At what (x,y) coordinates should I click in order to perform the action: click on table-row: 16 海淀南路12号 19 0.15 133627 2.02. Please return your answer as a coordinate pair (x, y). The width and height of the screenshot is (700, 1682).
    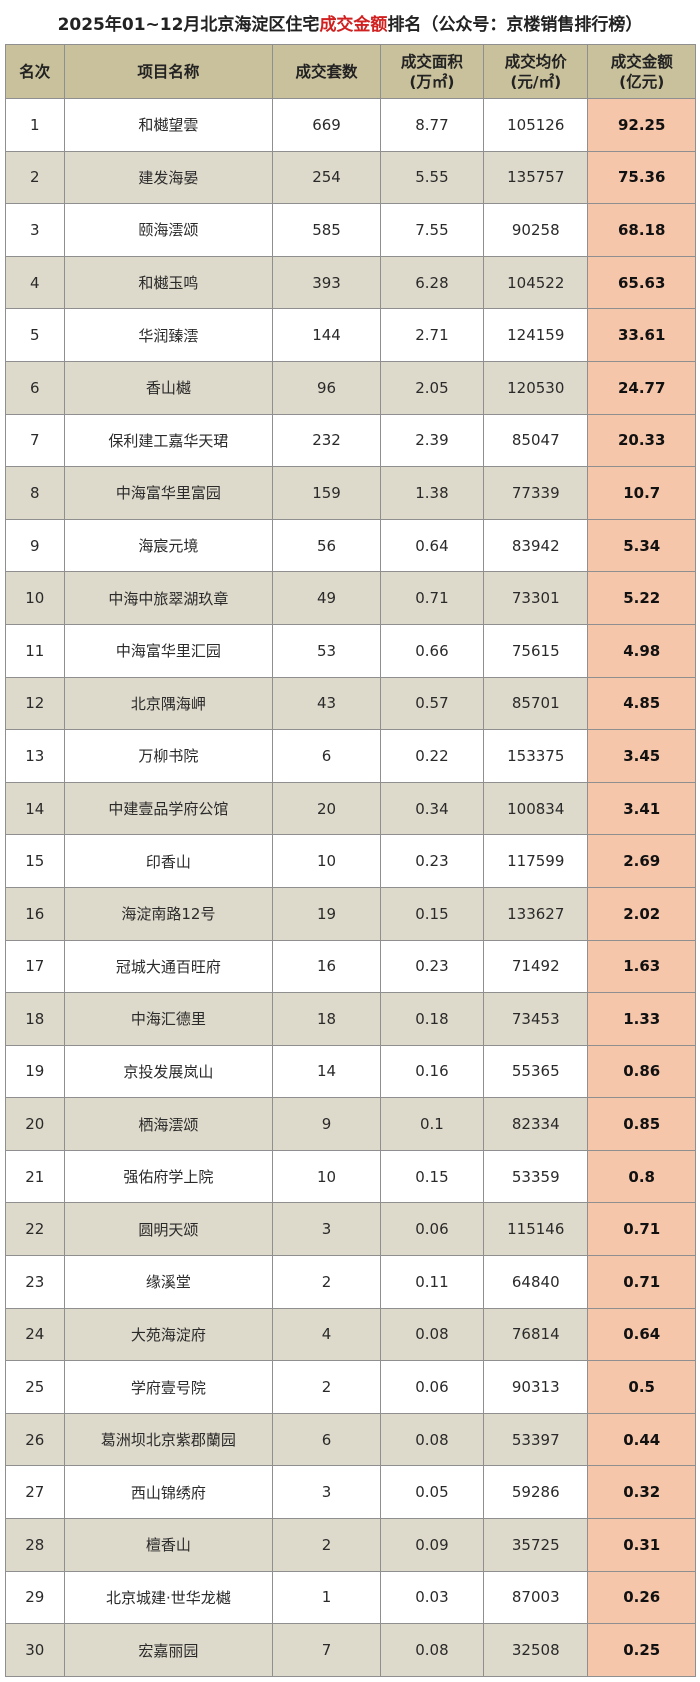
    Looking at the image, I should click on (350, 913).